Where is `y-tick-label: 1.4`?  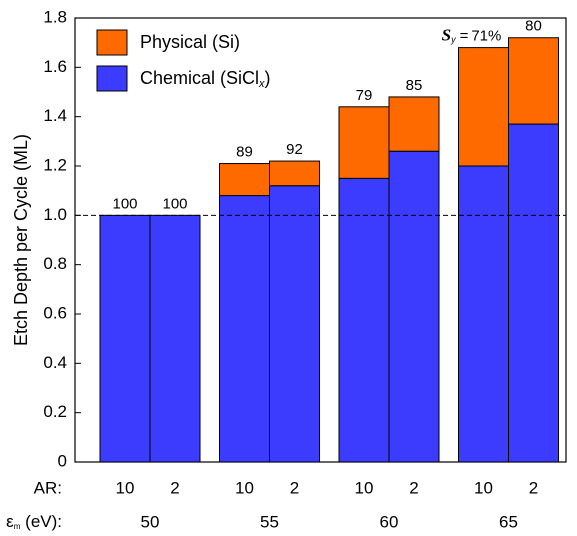
y-tick-label: 1.4 is located at coordinates (55, 115).